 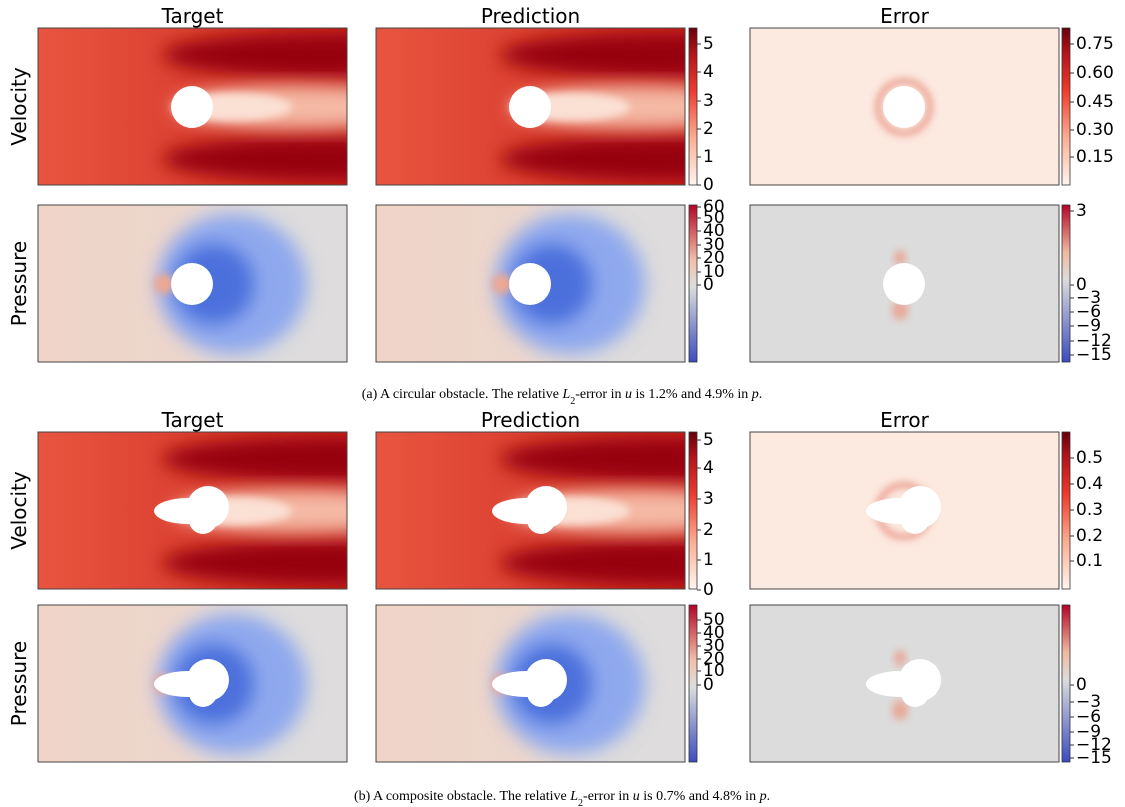 What do you see at coordinates (1095, 102) in the screenshot?
I see `colorbar-label: 0.45` at bounding box center [1095, 102].